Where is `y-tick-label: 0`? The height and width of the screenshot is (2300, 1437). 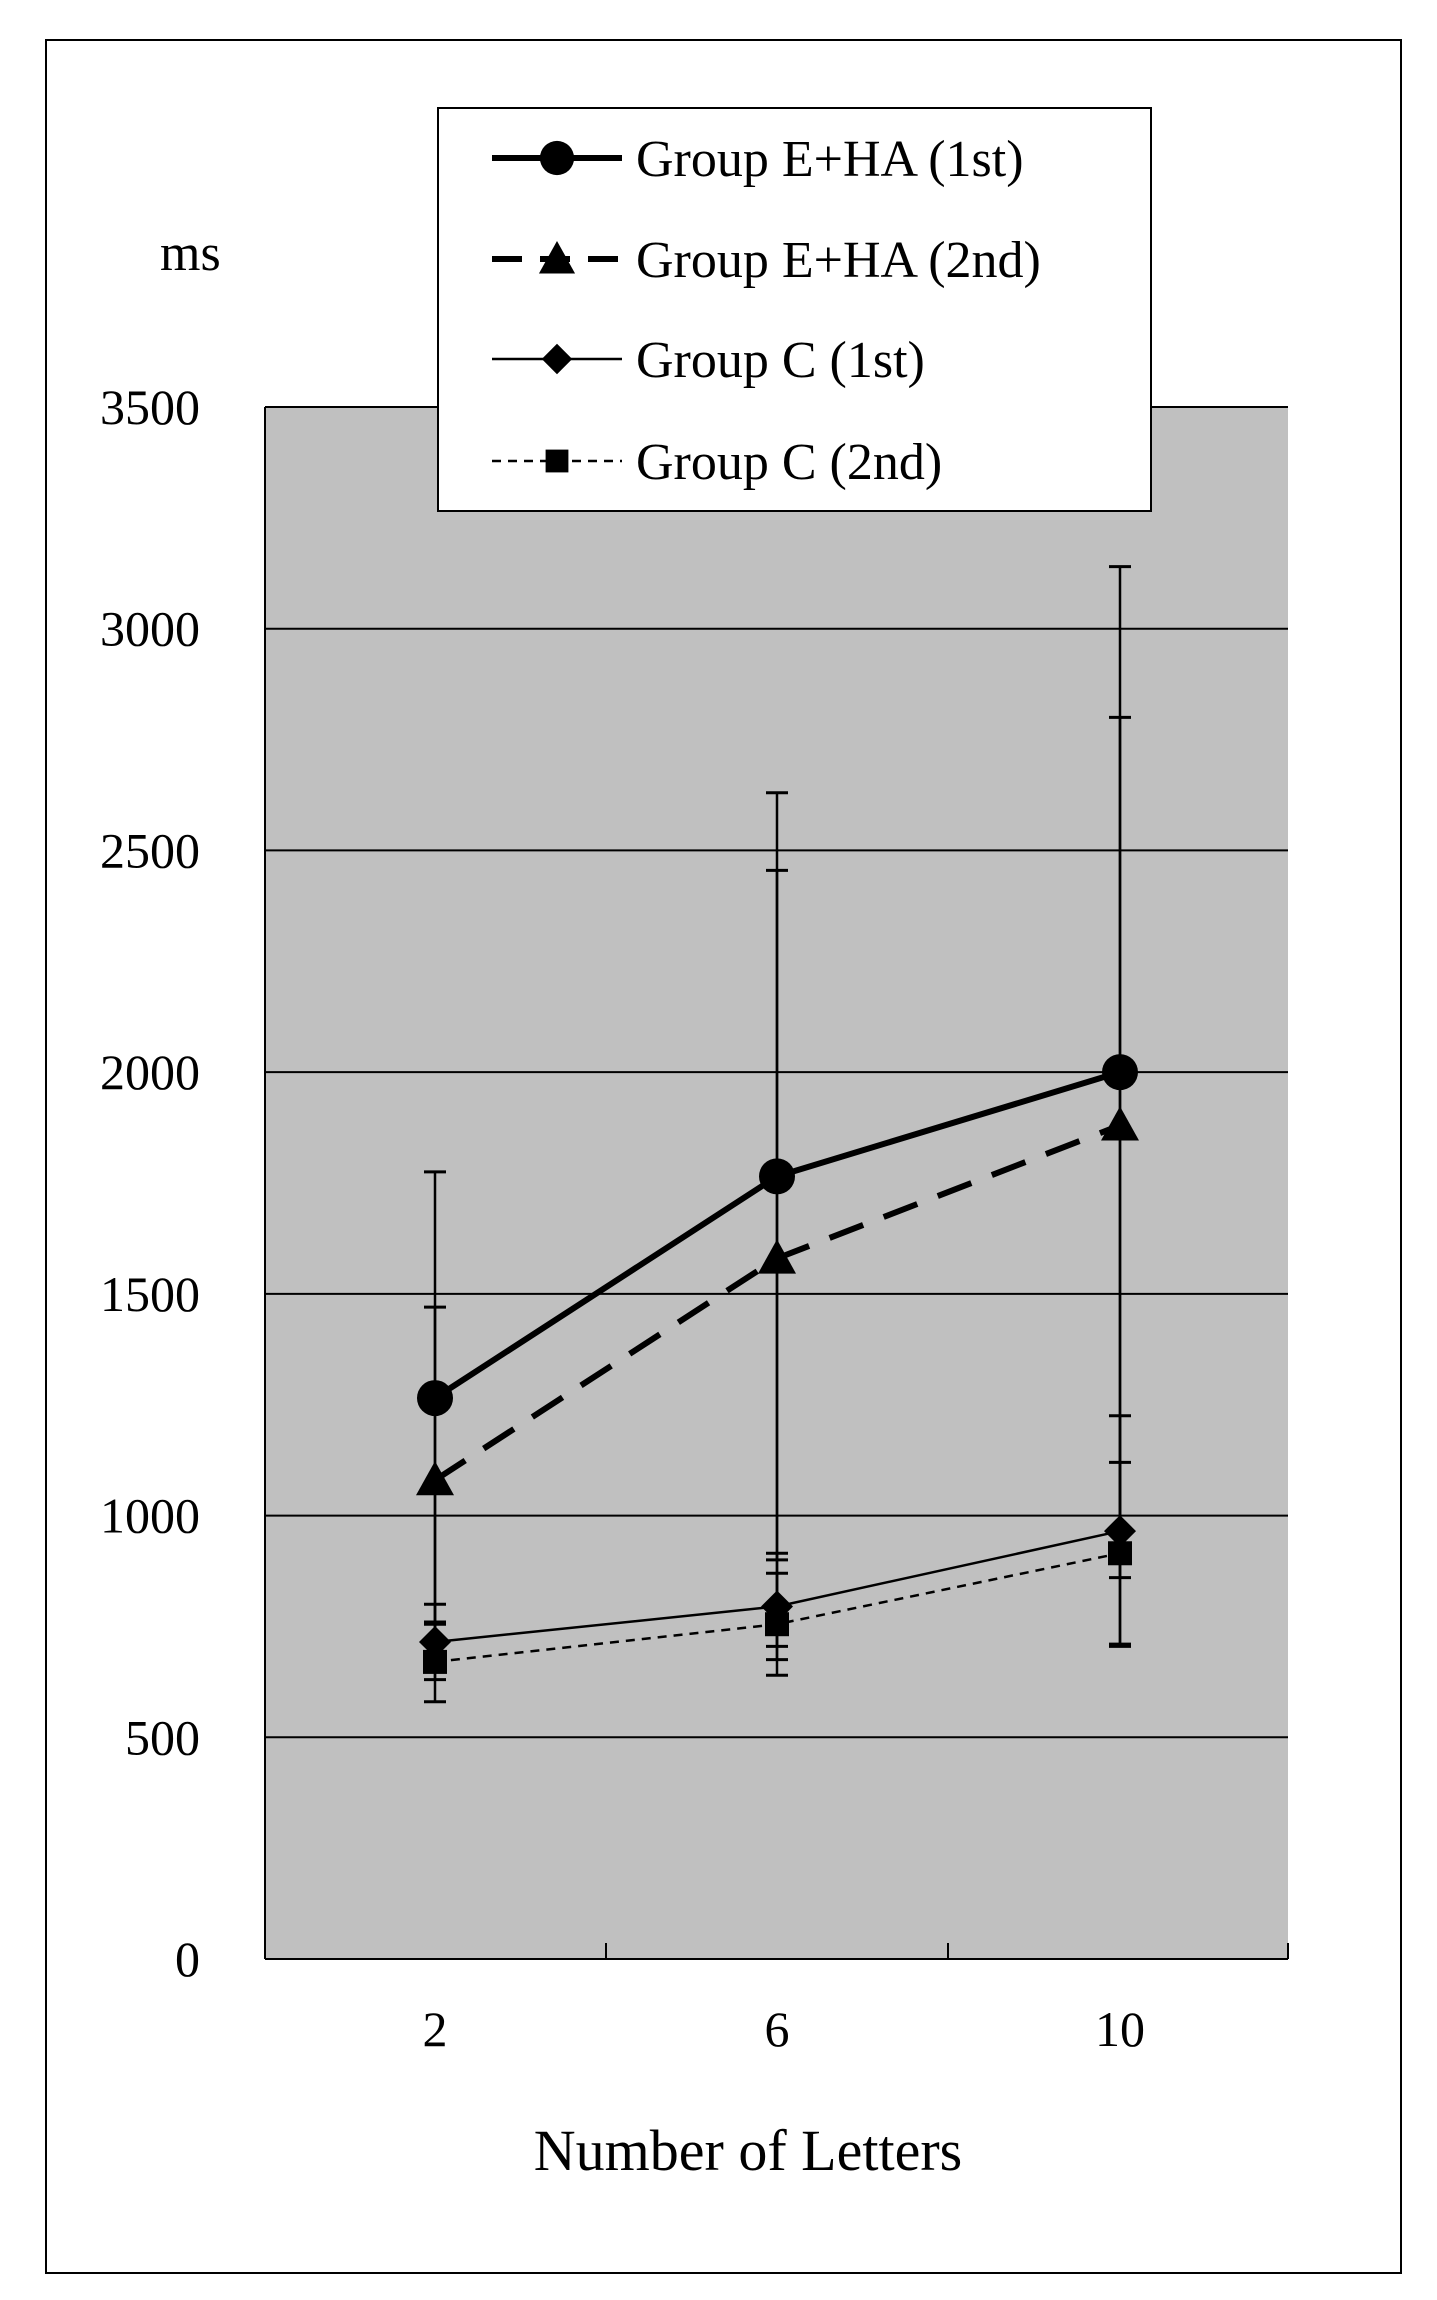 y-tick-label: 0 is located at coordinates (187, 1959).